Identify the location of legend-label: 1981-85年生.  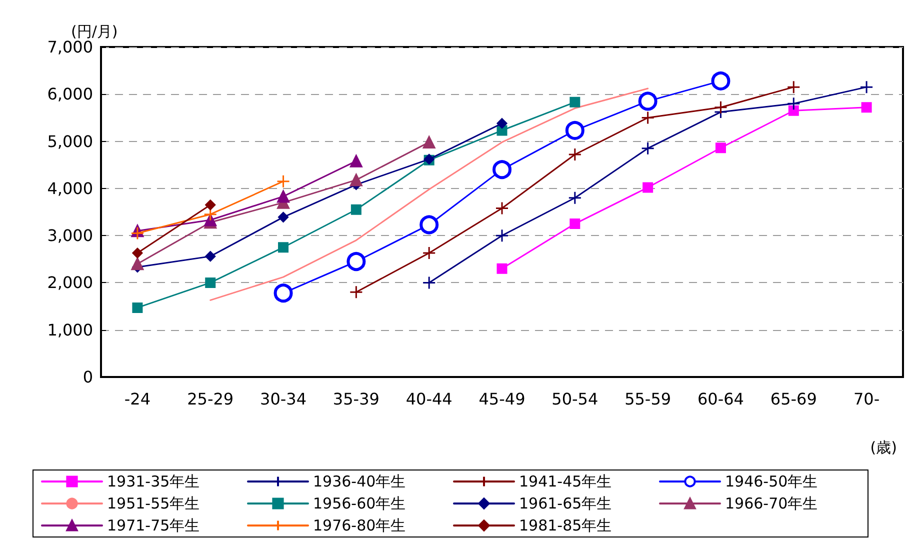
(565, 525).